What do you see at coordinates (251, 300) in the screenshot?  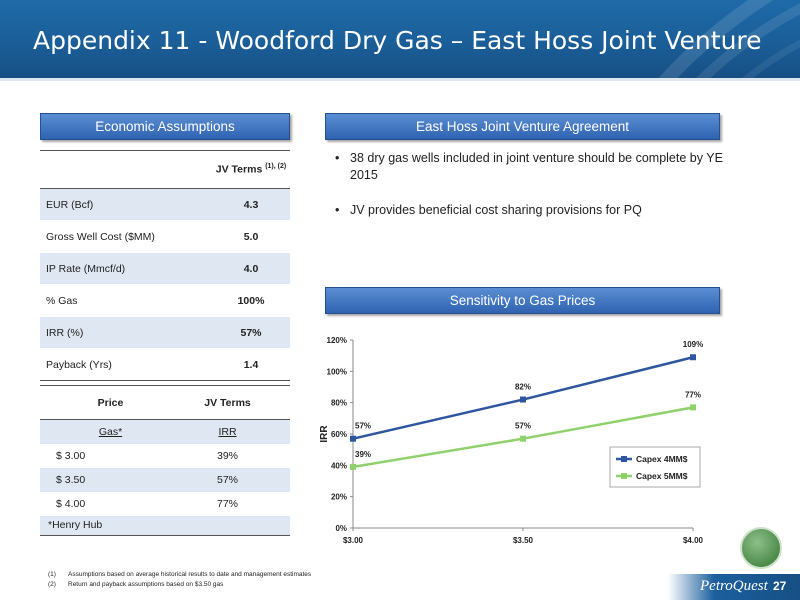 I see `row-value: 100%` at bounding box center [251, 300].